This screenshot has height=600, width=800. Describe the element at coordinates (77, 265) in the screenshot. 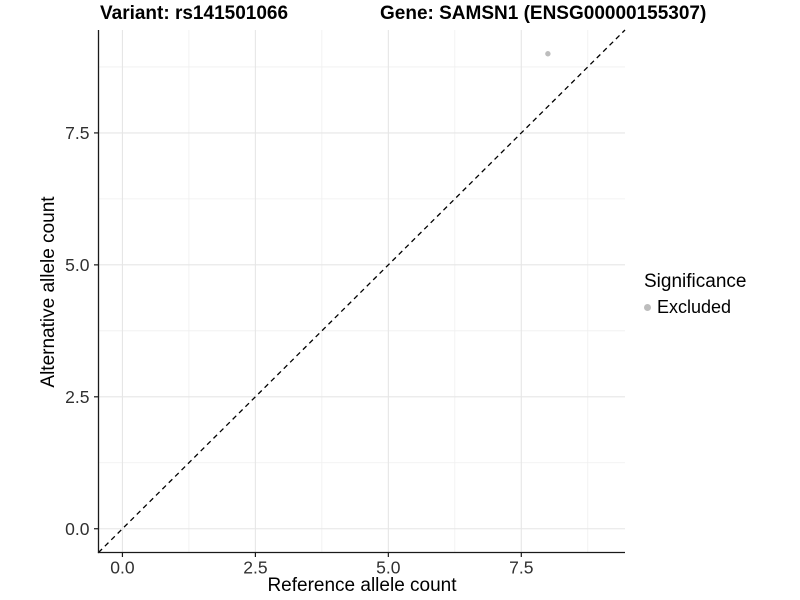

I see `y-tick-label: 5.0` at that location.